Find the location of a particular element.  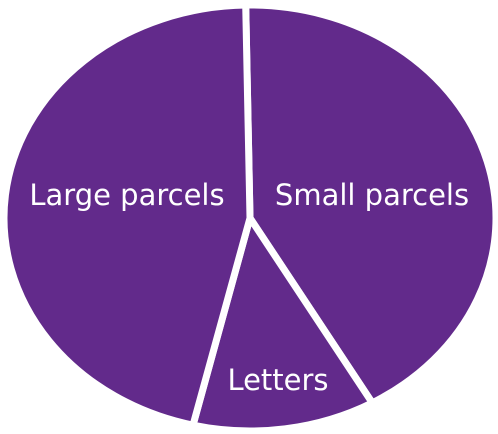

slice-label: Small parcels is located at coordinates (372, 195).